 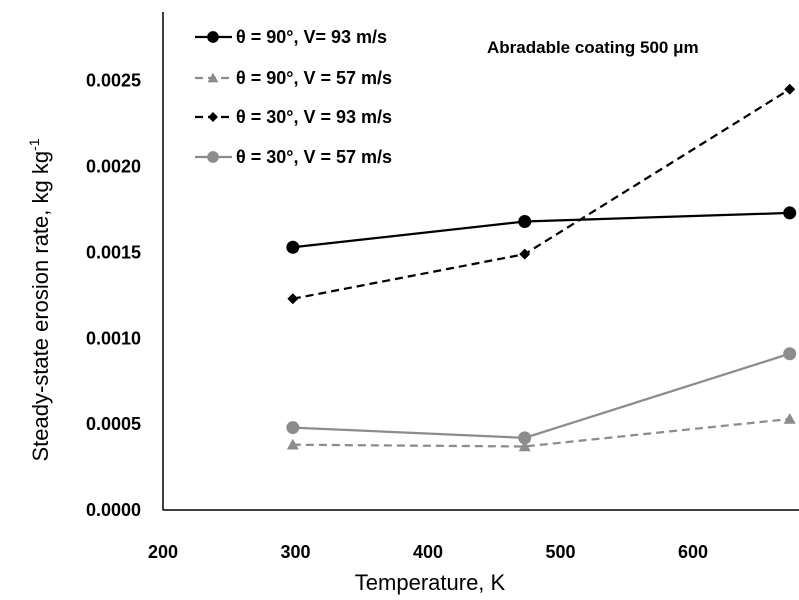 I want to click on y-axis-title-main: Steady-state erosion rate, kg kg, so click(x=40, y=306).